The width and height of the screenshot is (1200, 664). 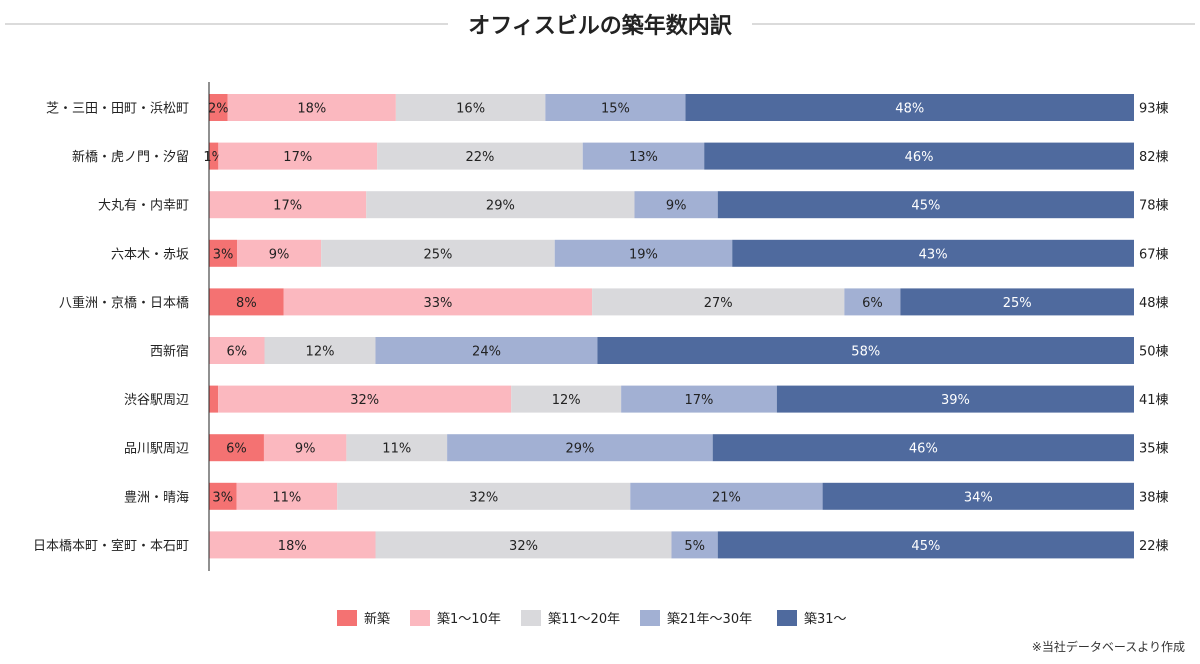 What do you see at coordinates (1154, 303) in the screenshot?
I see `total-label: 48棟` at bounding box center [1154, 303].